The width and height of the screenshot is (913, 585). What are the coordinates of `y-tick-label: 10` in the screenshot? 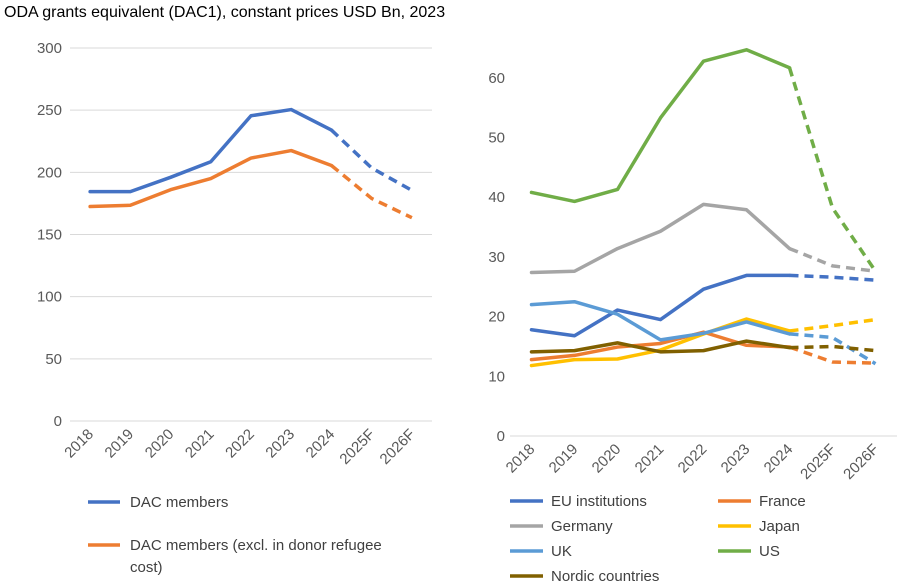 It's located at (496, 376).